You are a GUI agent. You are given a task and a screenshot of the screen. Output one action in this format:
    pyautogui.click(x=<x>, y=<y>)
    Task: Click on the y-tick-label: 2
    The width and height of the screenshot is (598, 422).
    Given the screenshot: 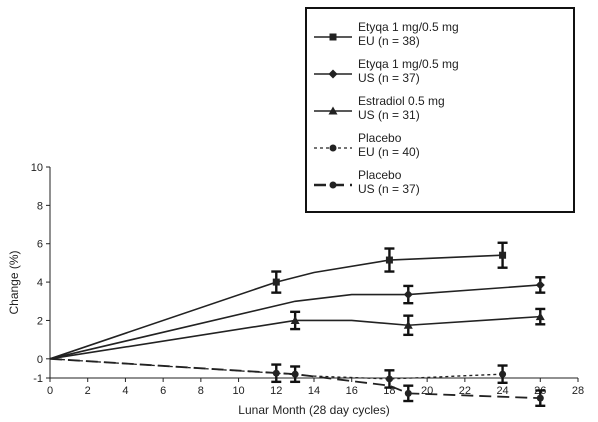 What is the action you would take?
    pyautogui.click(x=40, y=321)
    